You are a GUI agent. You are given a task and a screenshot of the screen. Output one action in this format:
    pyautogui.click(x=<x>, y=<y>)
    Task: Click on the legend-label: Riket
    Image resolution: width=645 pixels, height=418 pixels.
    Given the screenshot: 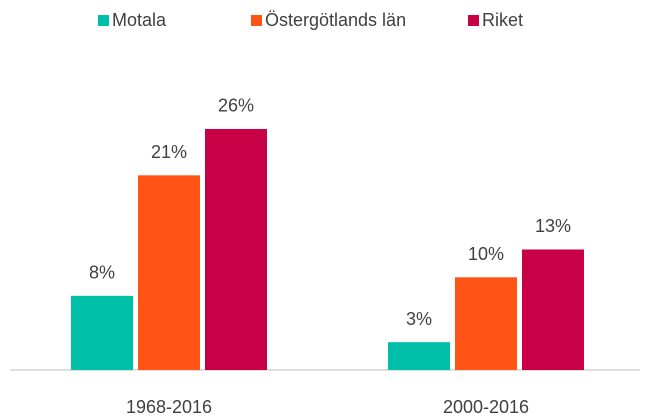 What is the action you would take?
    pyautogui.click(x=502, y=20)
    